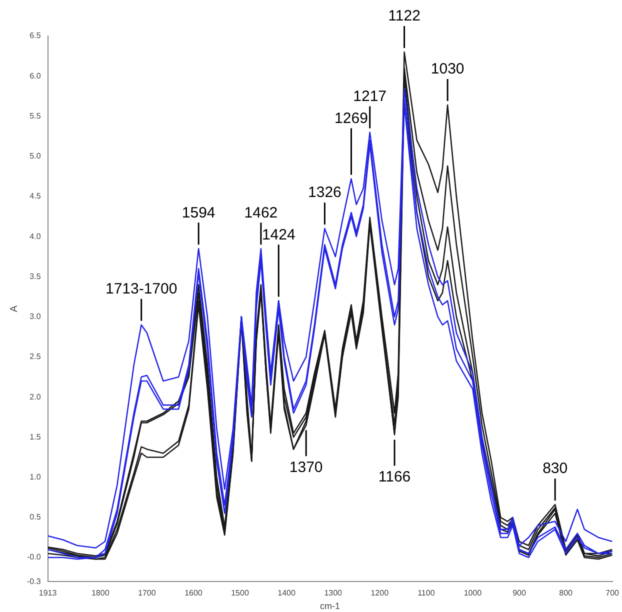 The image size is (622, 612). I want to click on x-tick-label: 1700, so click(147, 593).